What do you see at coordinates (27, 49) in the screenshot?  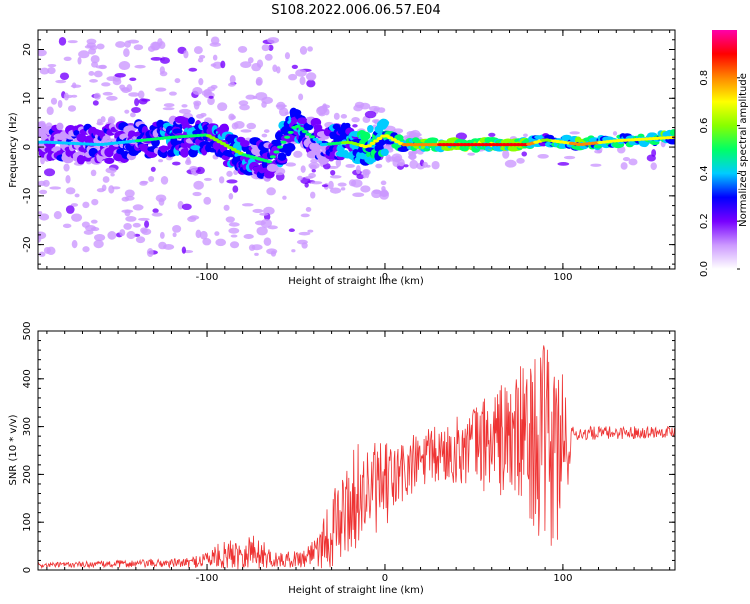 I see `spectrogram-y-tick-label: 20` at bounding box center [27, 49].